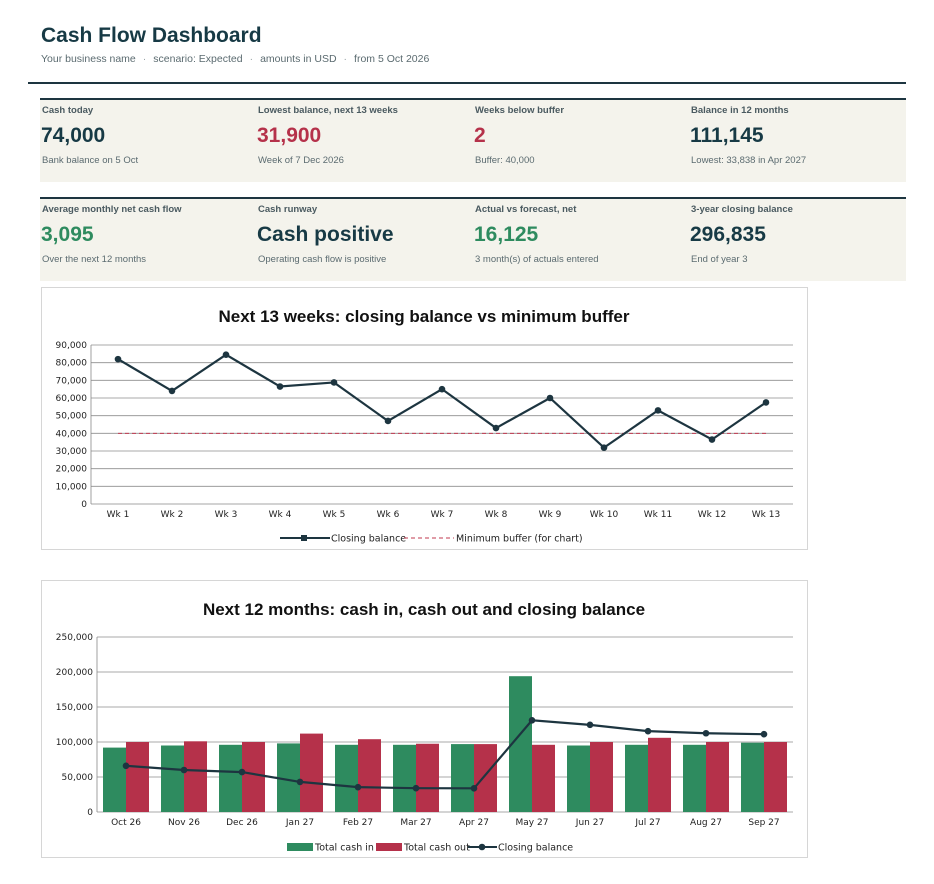 Image resolution: width=934 pixels, height=884 pixels. I want to click on x-tick-label: Jul 27, so click(647, 823).